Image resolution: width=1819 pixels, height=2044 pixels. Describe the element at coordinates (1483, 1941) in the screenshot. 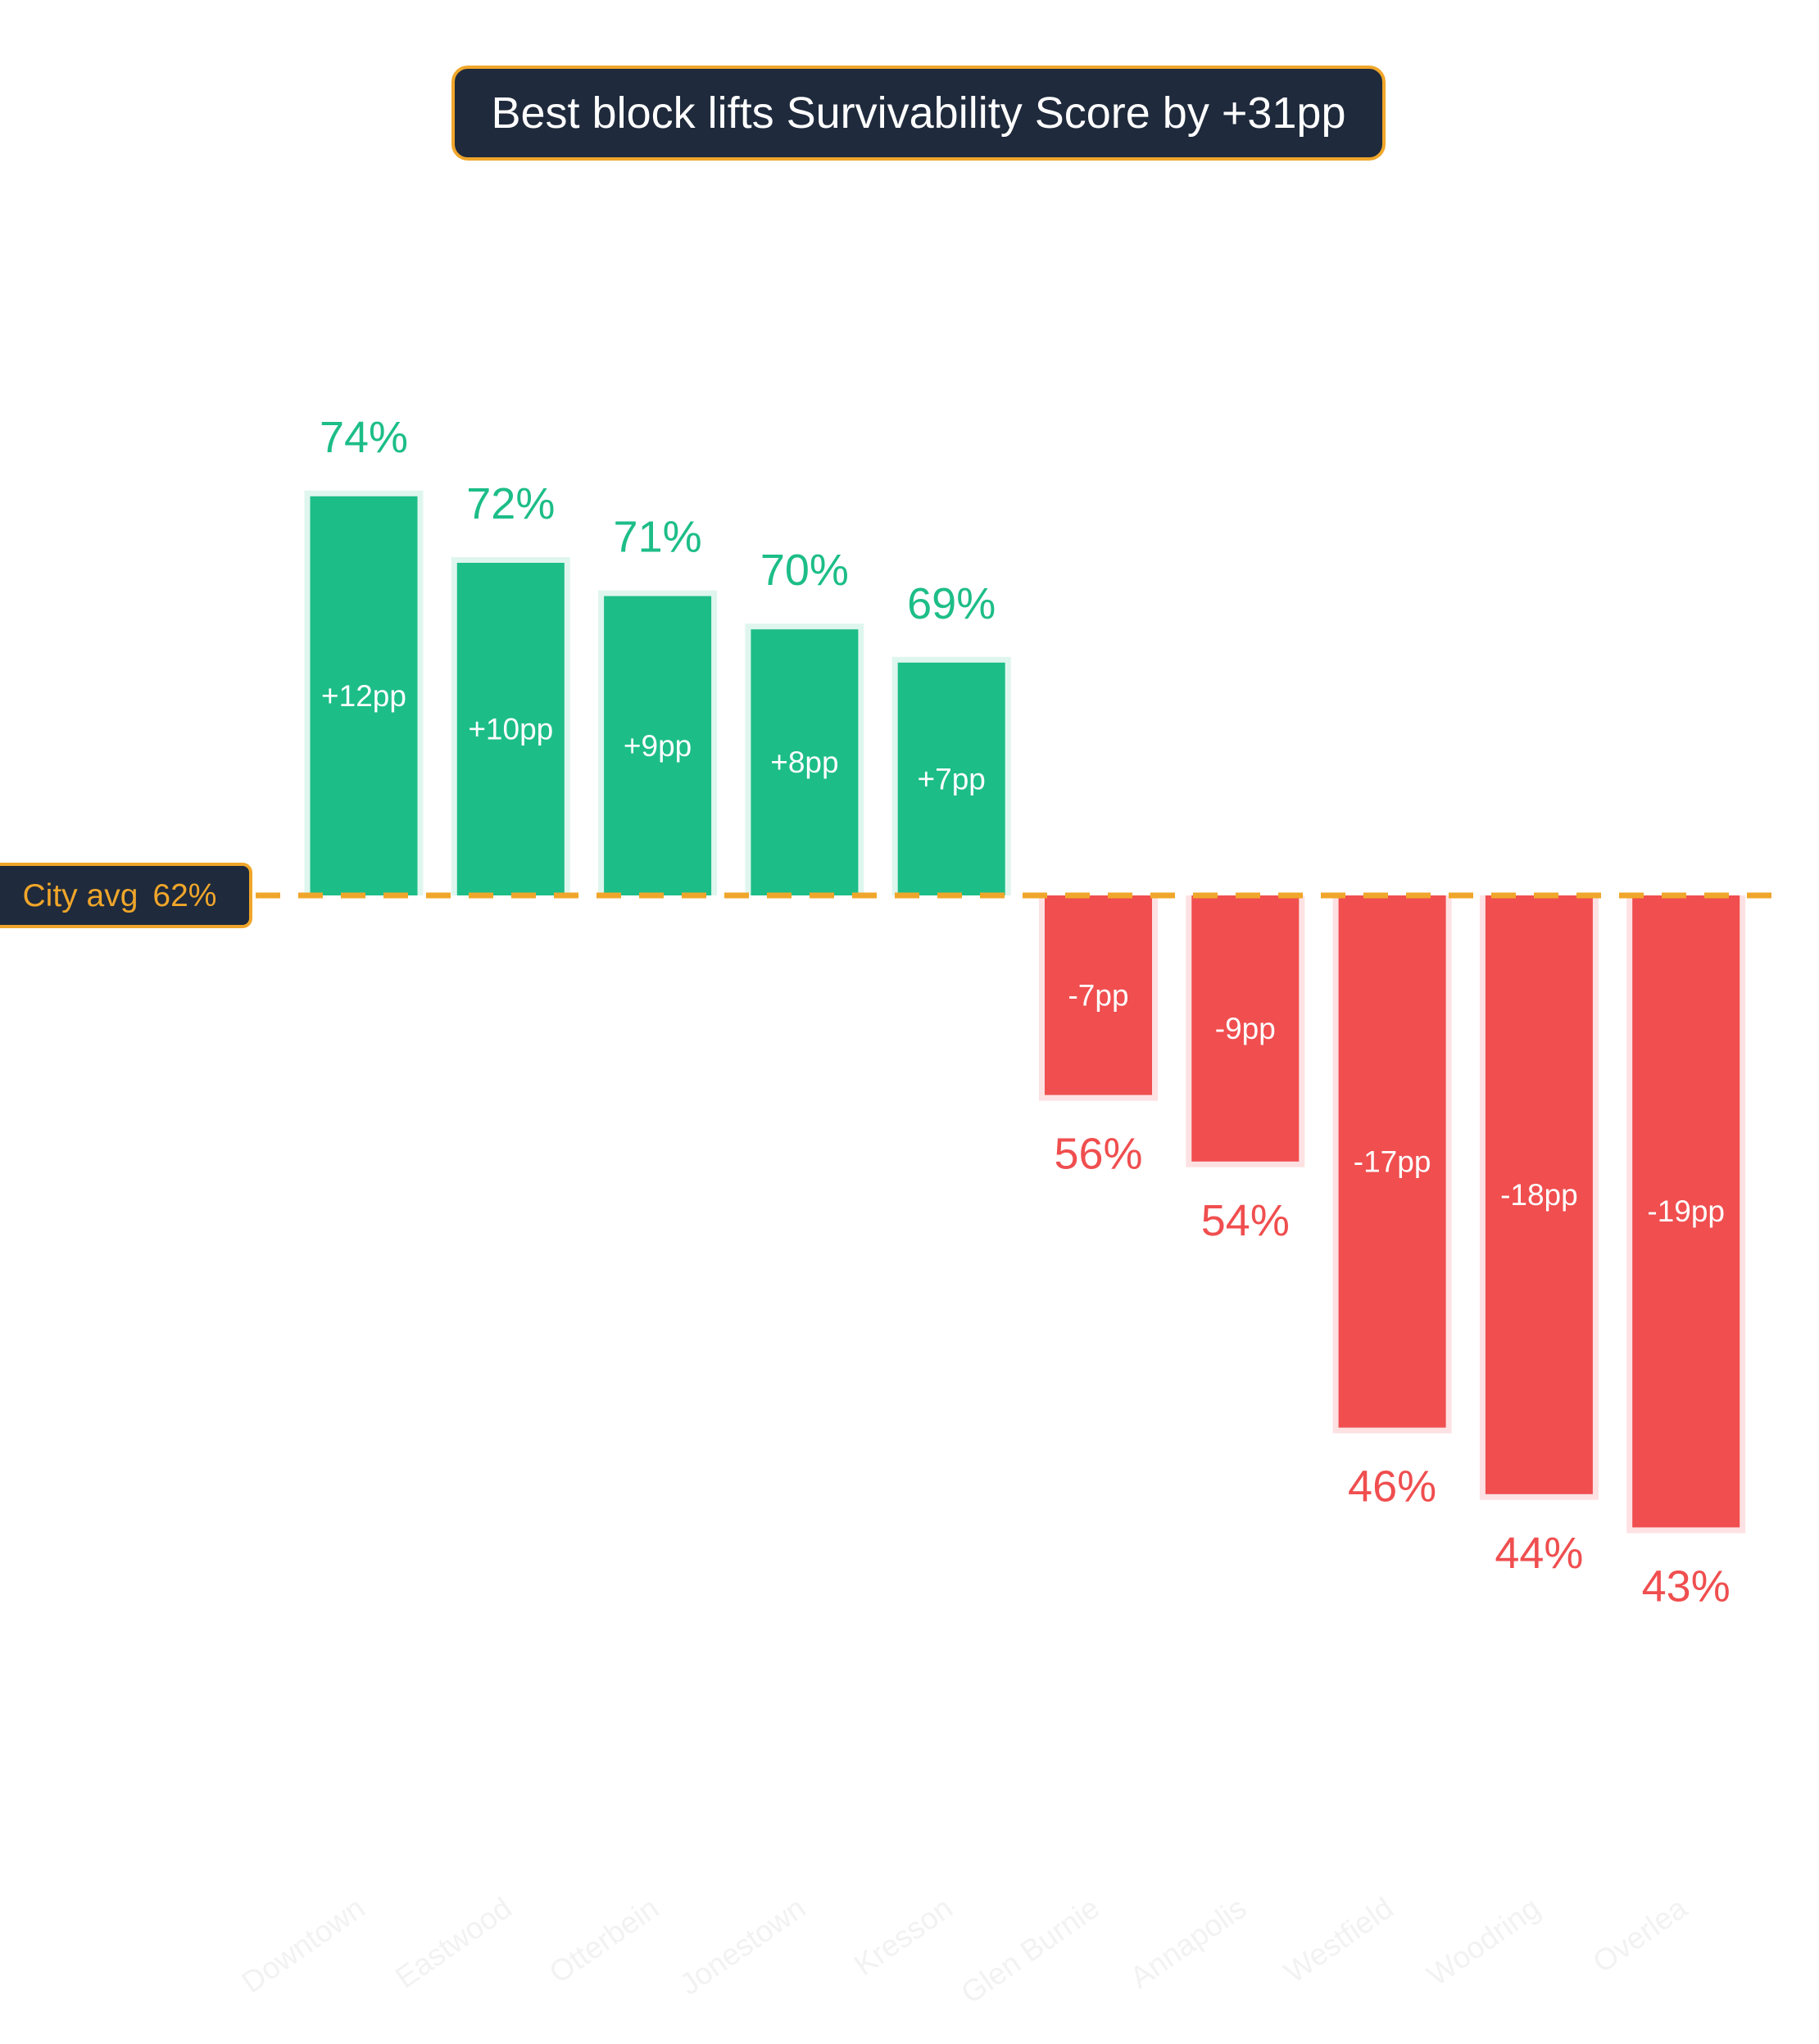

I see `category-tick-label: Woodring` at that location.